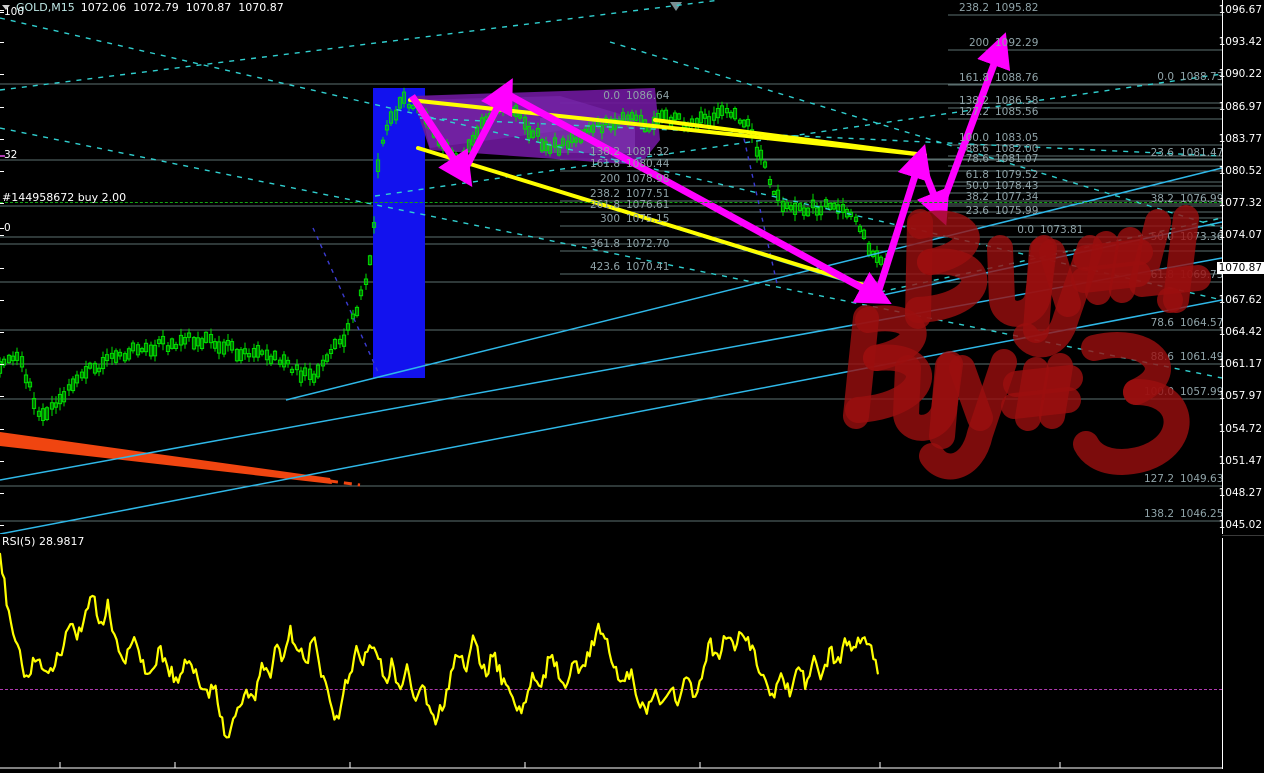 The height and width of the screenshot is (773, 1264). Describe the element at coordinates (1240, 74) in the screenshot. I see `price-axis-label: 1090.22` at that location.